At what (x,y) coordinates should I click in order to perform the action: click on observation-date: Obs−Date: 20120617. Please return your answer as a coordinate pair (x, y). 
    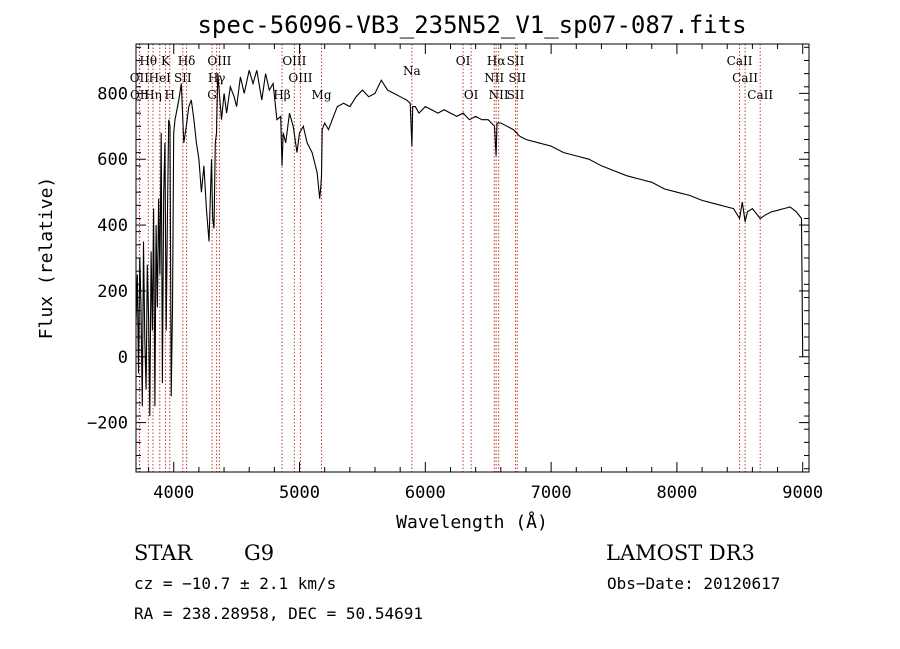
    Looking at the image, I should click on (693, 583).